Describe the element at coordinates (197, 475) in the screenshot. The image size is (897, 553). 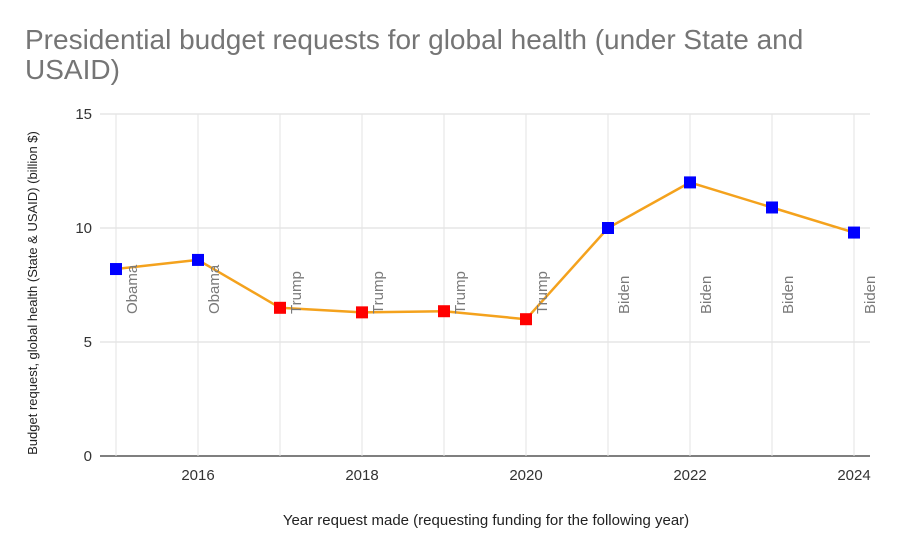
I see `x-tick-label: 2016` at that location.